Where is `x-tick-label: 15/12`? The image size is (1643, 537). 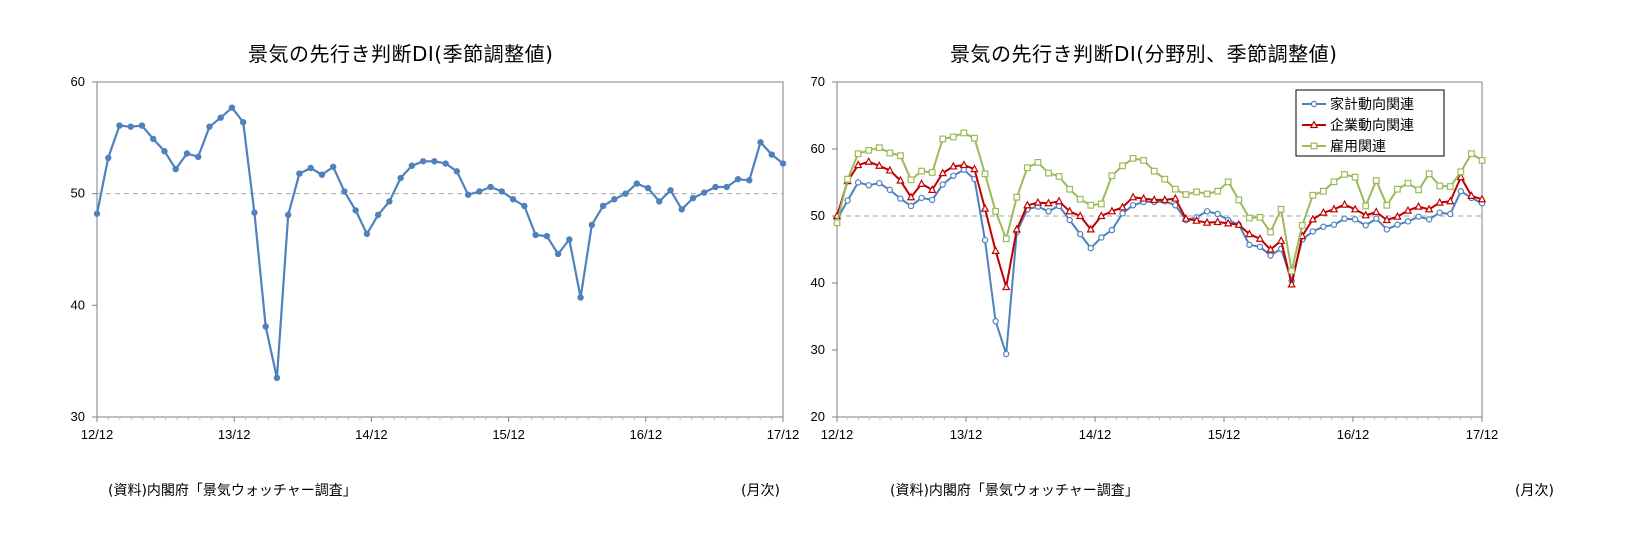
x-tick-label: 15/12 is located at coordinates (1224, 434).